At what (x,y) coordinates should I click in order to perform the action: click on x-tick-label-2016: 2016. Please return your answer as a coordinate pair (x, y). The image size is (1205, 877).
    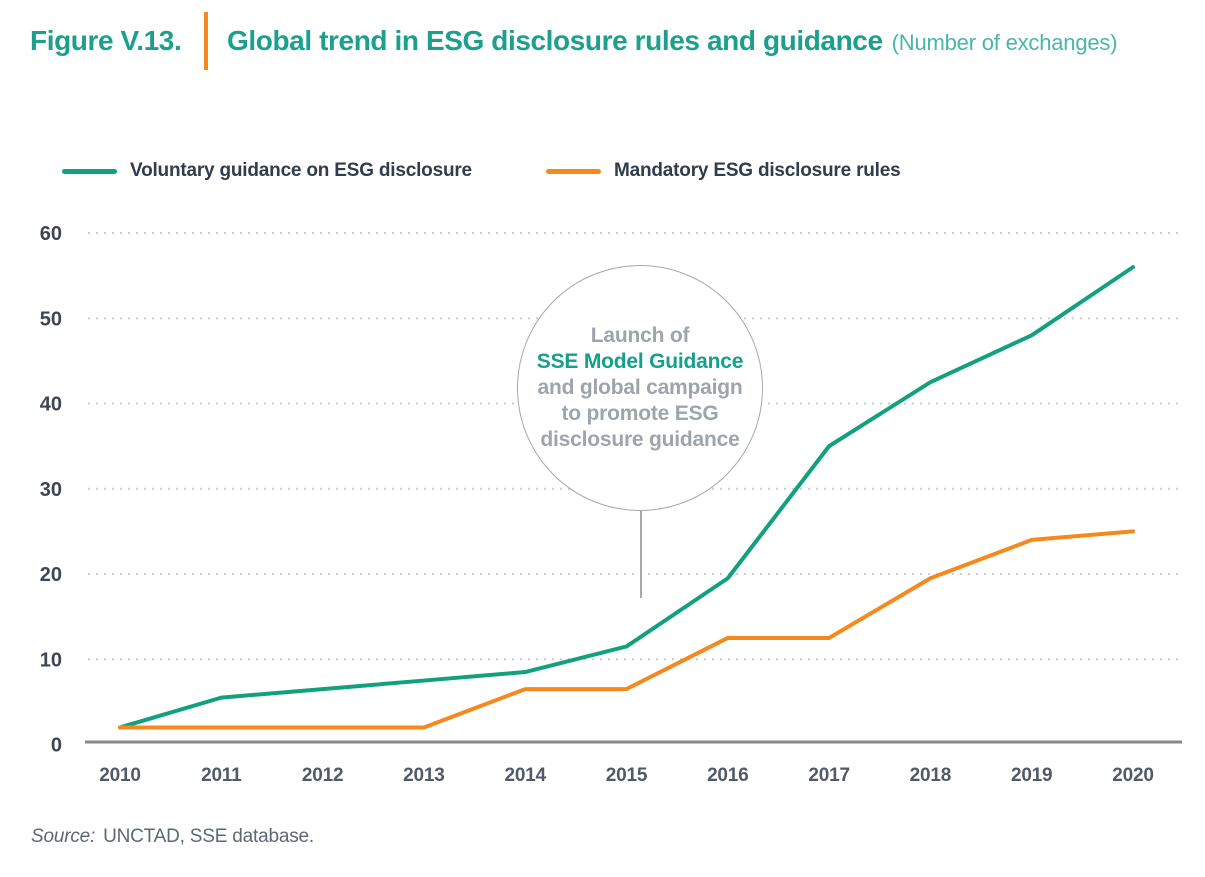
    Looking at the image, I should click on (727, 775).